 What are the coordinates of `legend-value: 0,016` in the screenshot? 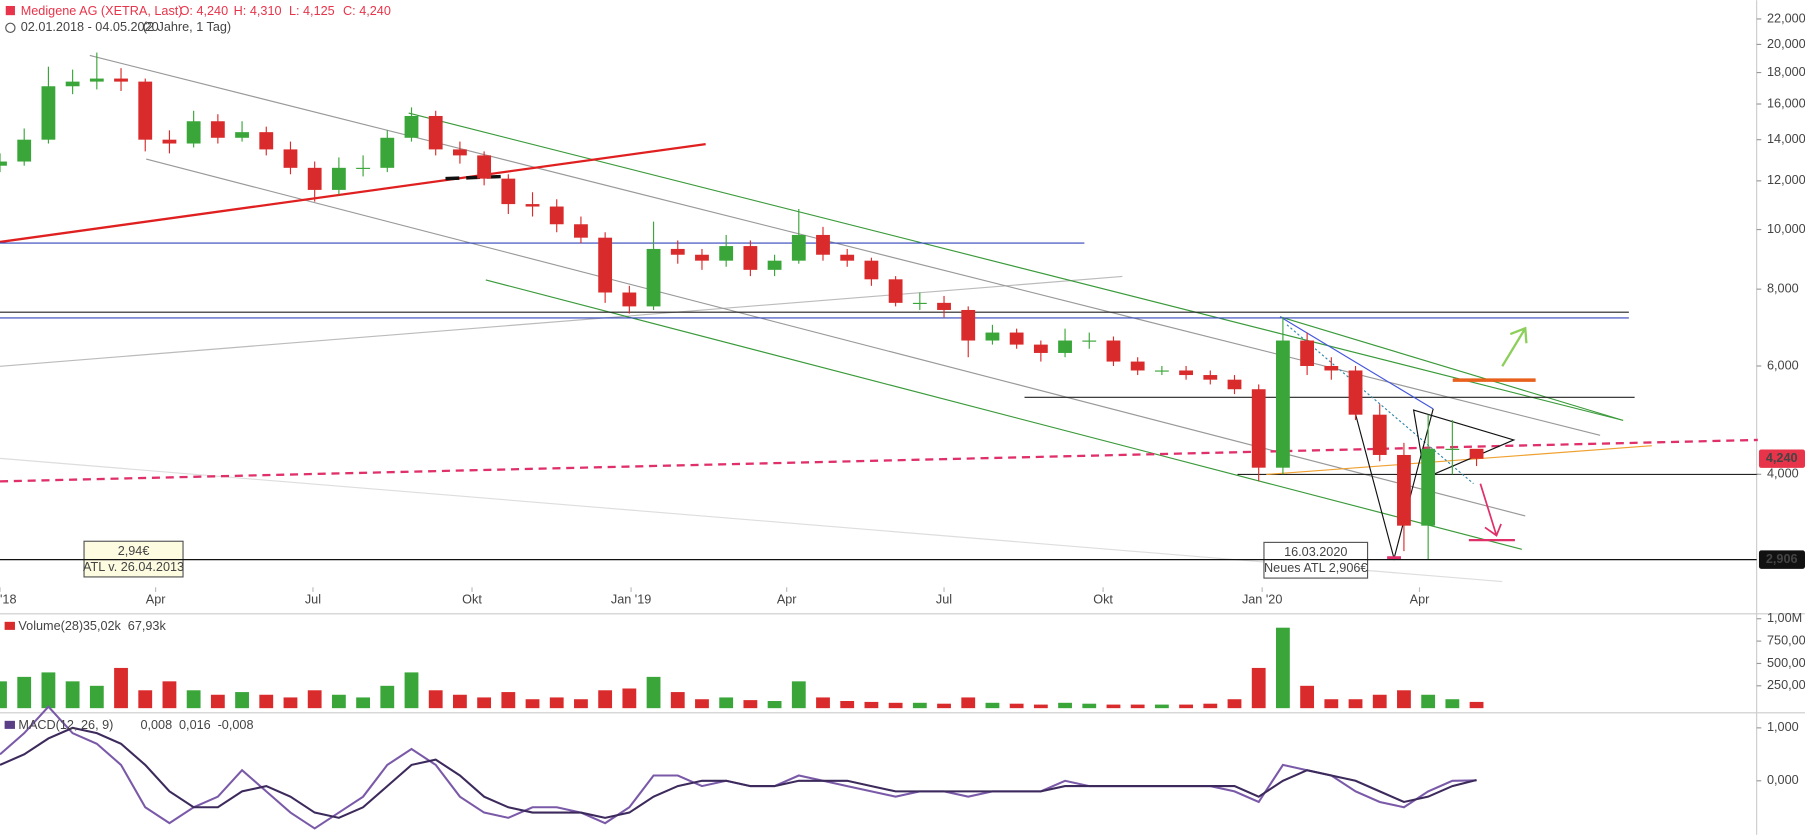 It's located at (195, 725).